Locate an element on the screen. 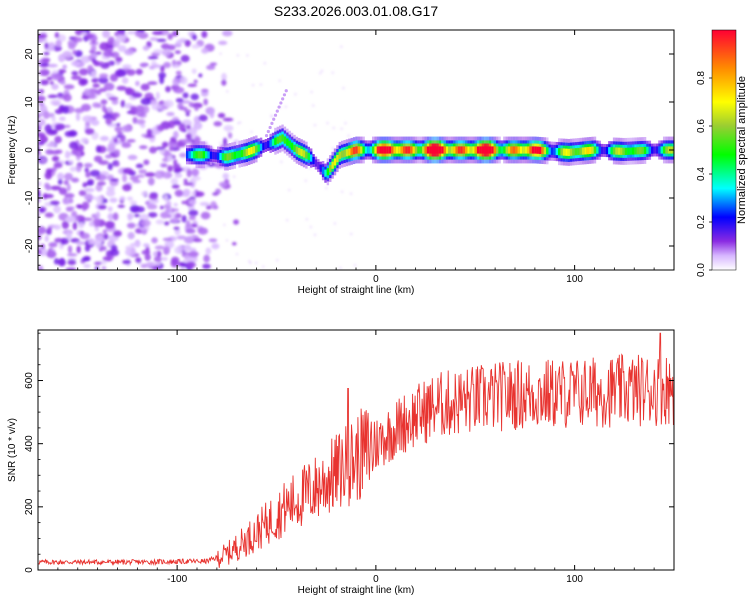 The height and width of the screenshot is (600, 750). colorbar-tick-label: 0.6 is located at coordinates (701, 126).